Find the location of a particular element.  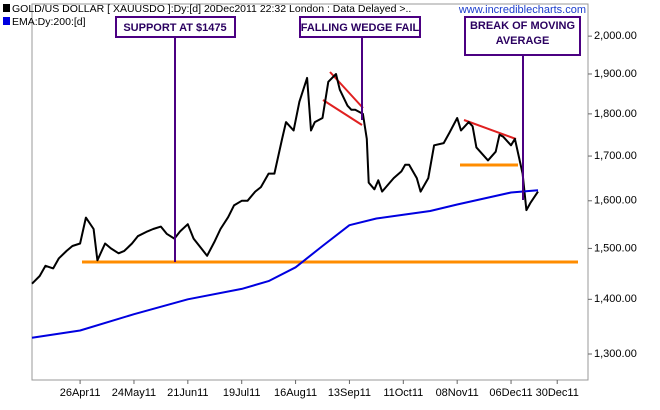

x-tick-label: 06Dec11 is located at coordinates (510, 393).